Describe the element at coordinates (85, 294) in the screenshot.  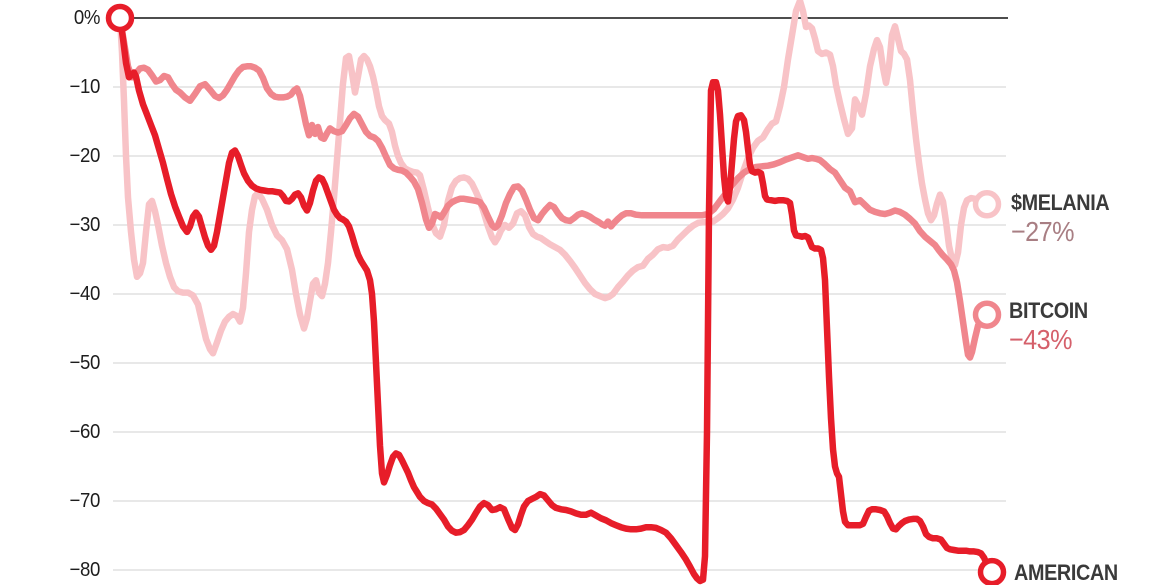
I see `y-axis-tick-label: −40` at that location.